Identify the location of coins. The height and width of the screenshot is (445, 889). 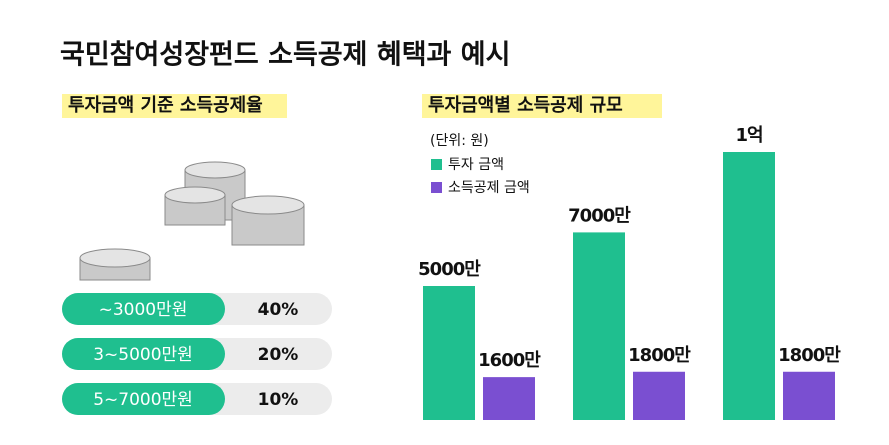
(192, 221).